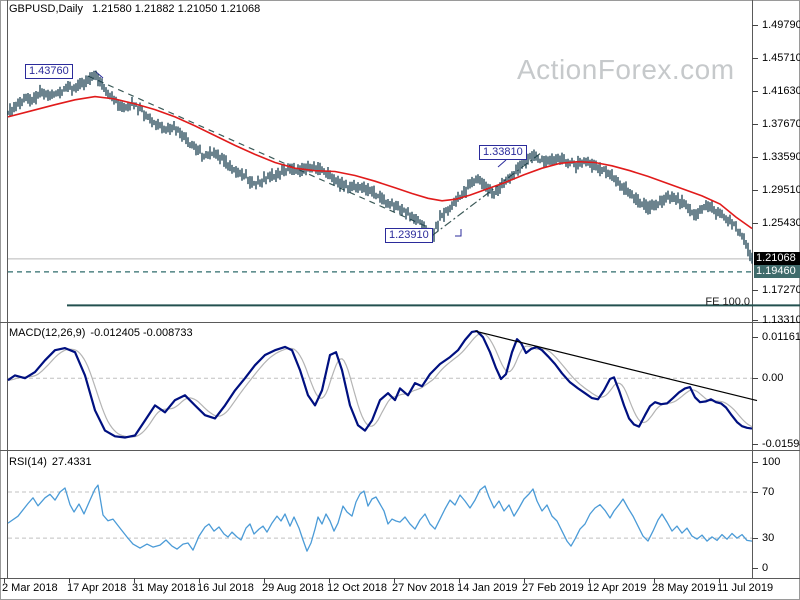  What do you see at coordinates (745, 588) in the screenshot?
I see `date-tick-11: 11 Jul 2019` at bounding box center [745, 588].